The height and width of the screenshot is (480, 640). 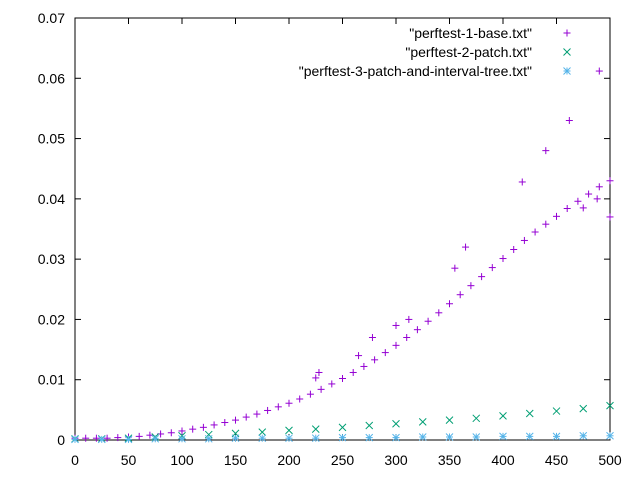 I want to click on y-tick-label: 0.01, so click(x=51, y=380).